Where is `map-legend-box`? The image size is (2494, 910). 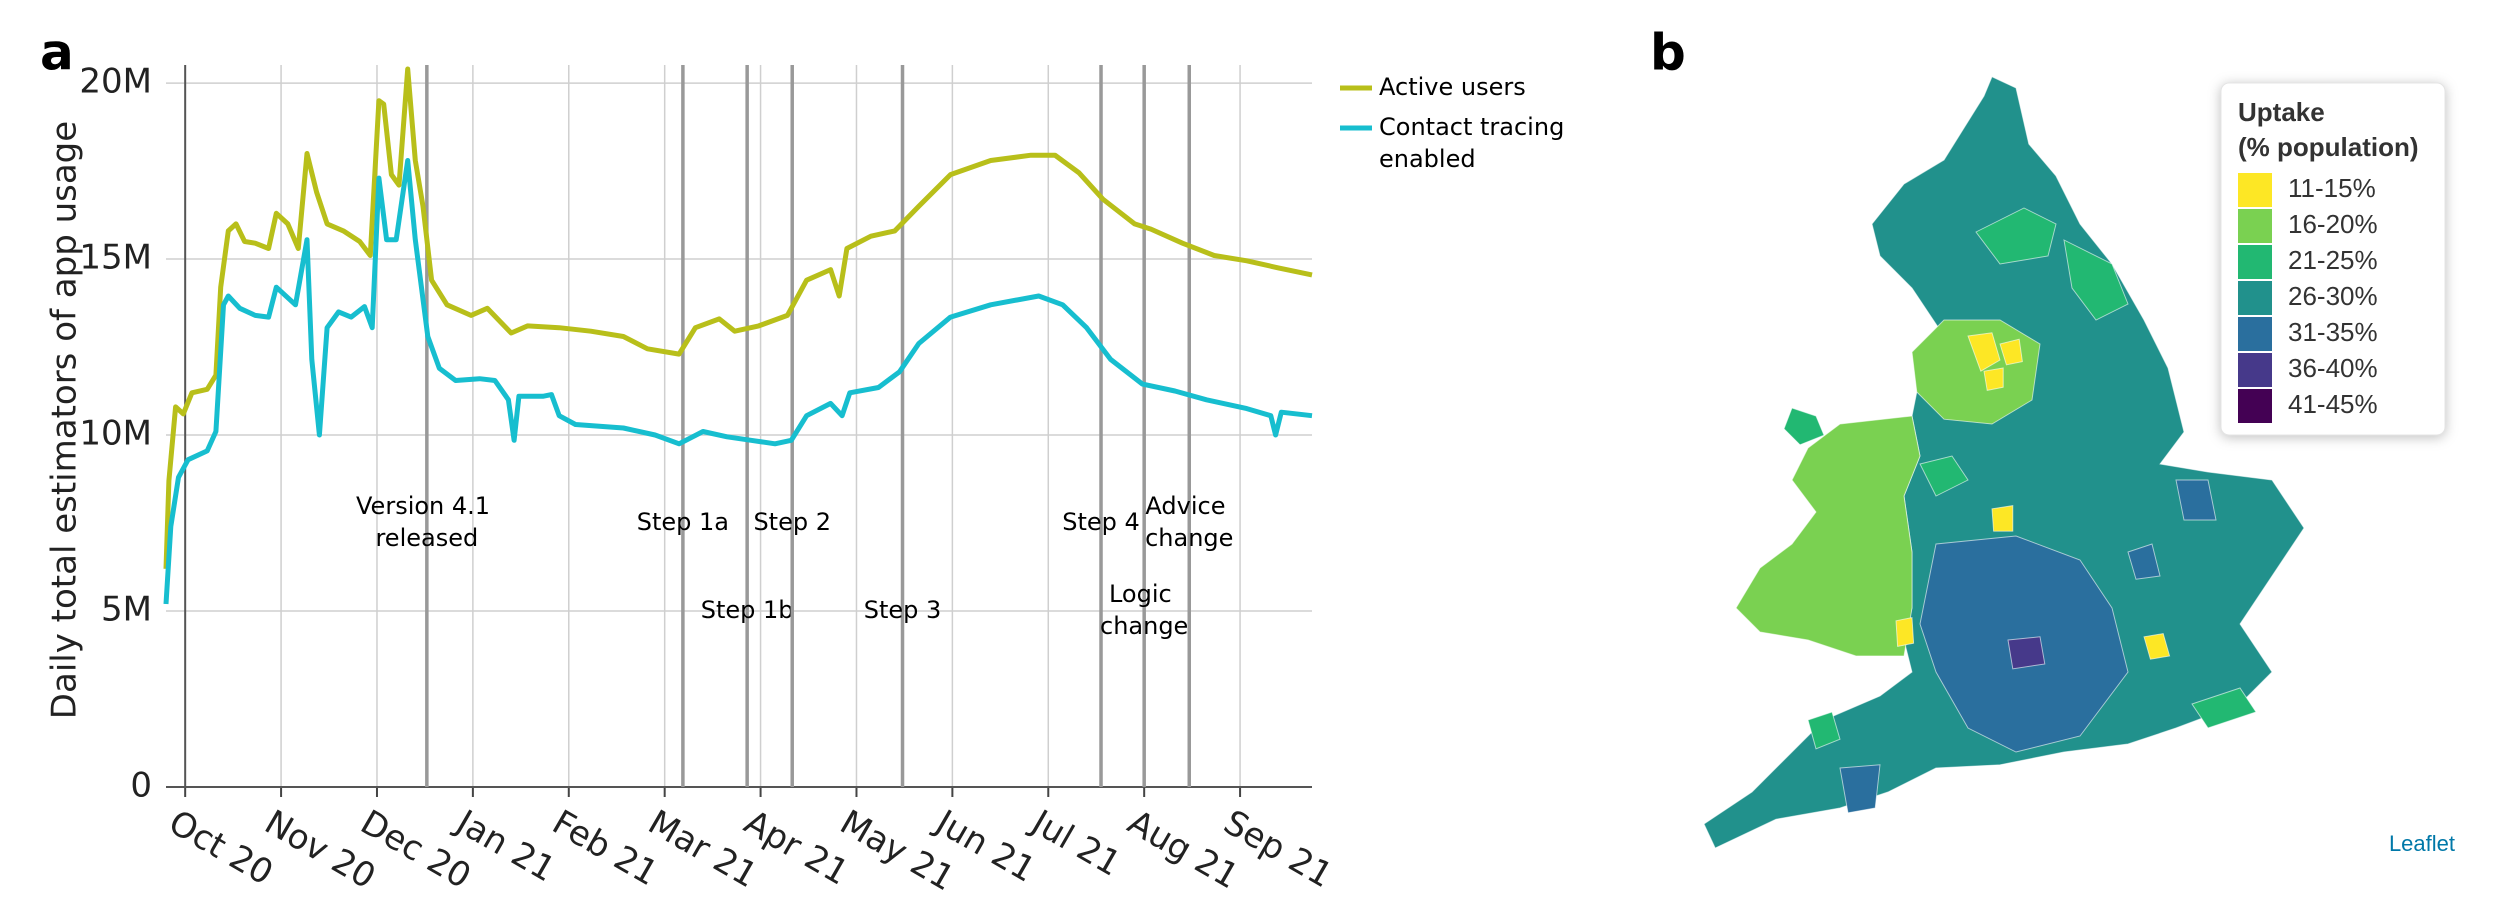
map-legend-box is located at coordinates (2333, 259).